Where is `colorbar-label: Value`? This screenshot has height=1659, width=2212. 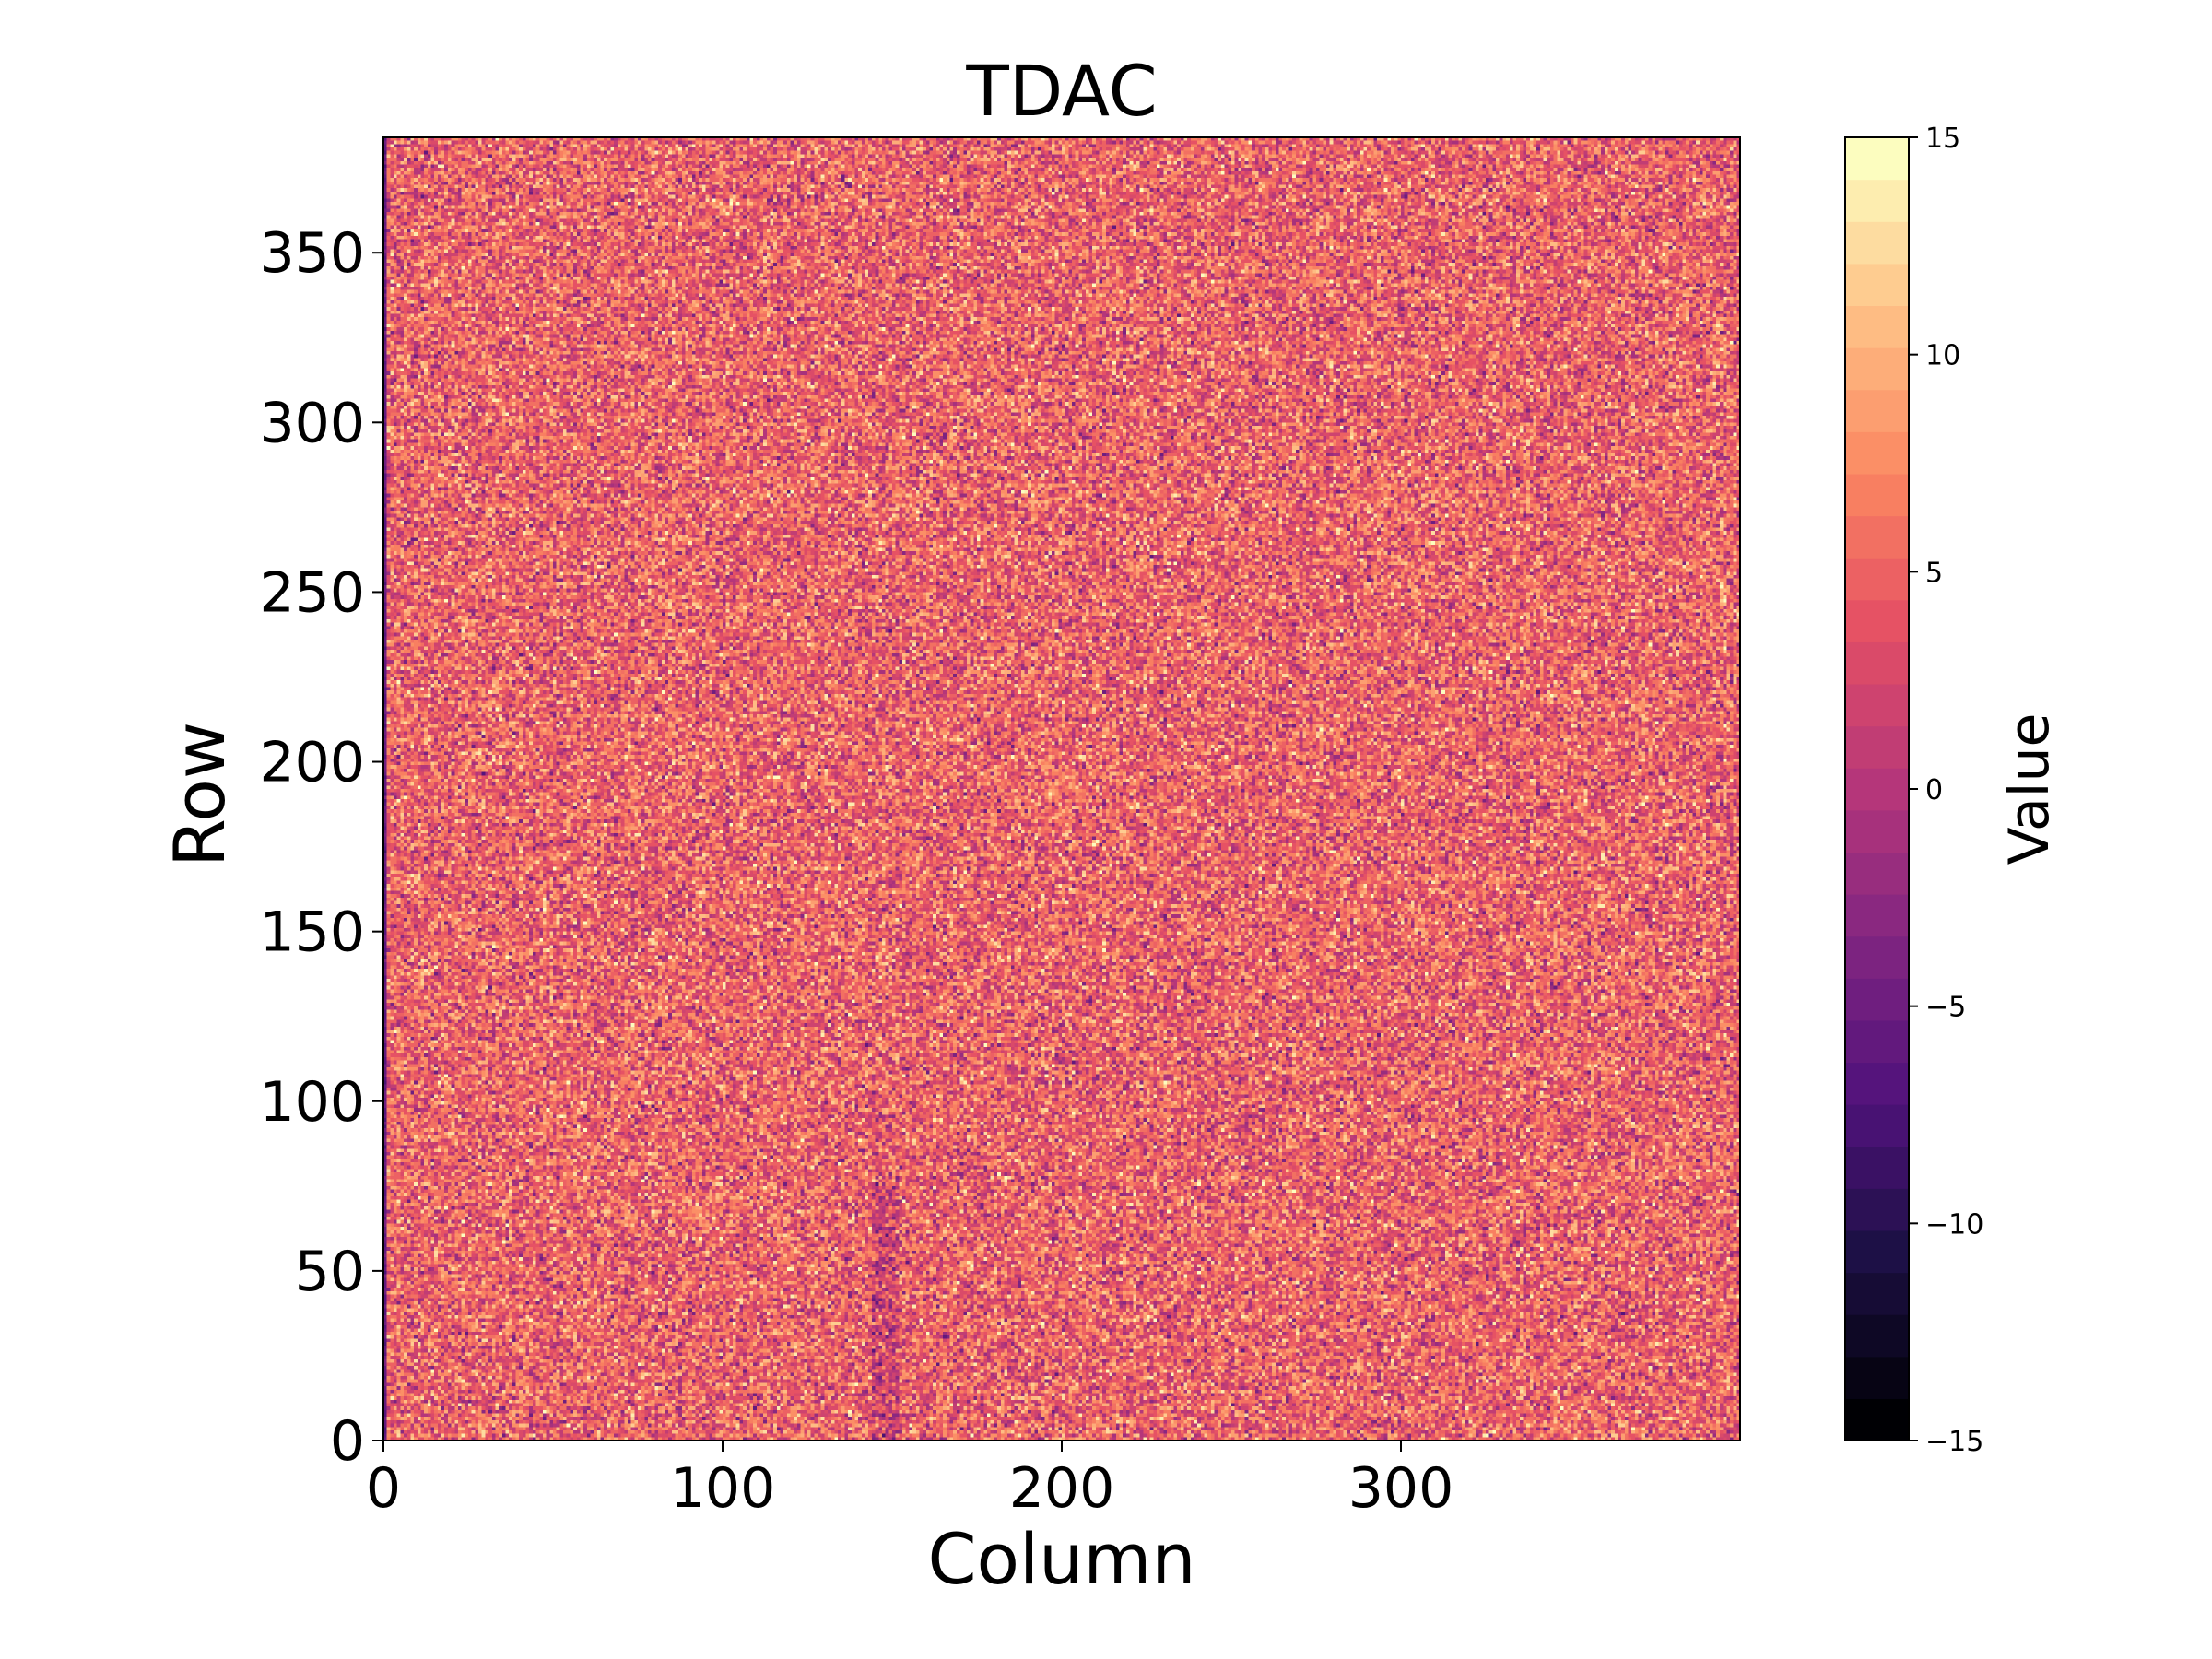 colorbar-label: Value is located at coordinates (2029, 789).